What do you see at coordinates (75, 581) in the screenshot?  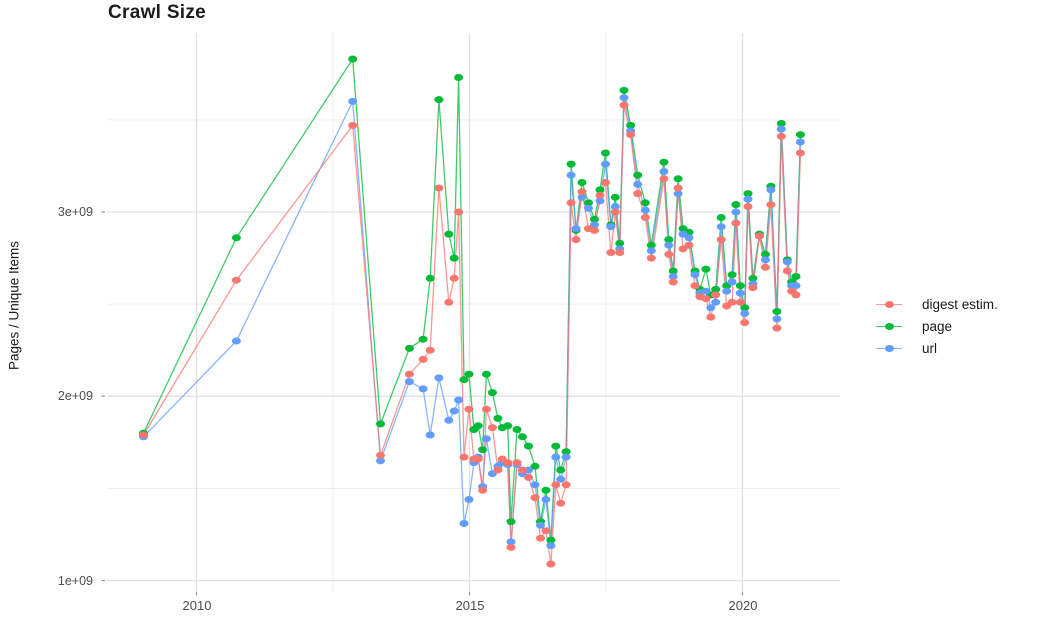 I see `y-tick-label-1e09: 1e+09` at bounding box center [75, 581].